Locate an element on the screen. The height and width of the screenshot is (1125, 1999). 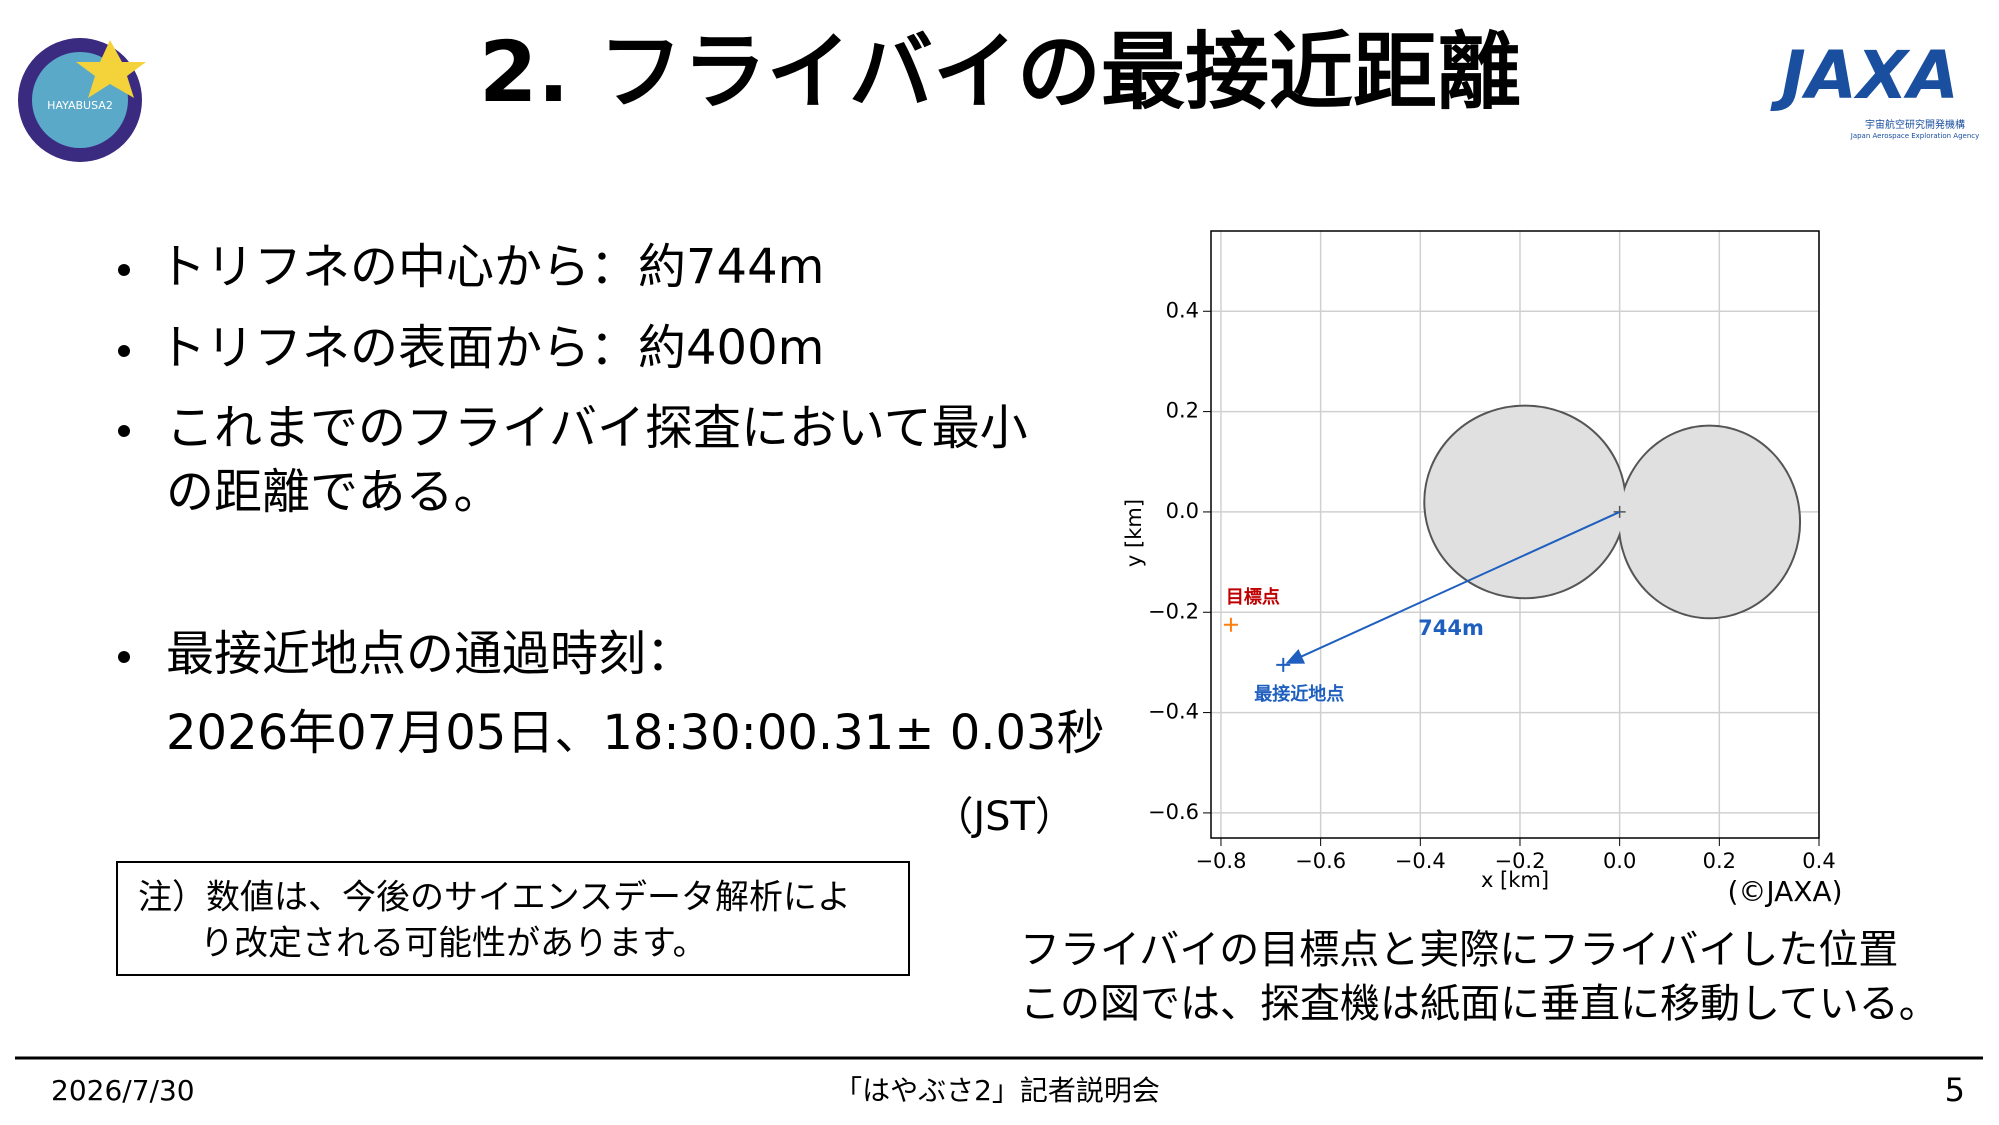
page-number: 5 is located at coordinates (1955, 1090).